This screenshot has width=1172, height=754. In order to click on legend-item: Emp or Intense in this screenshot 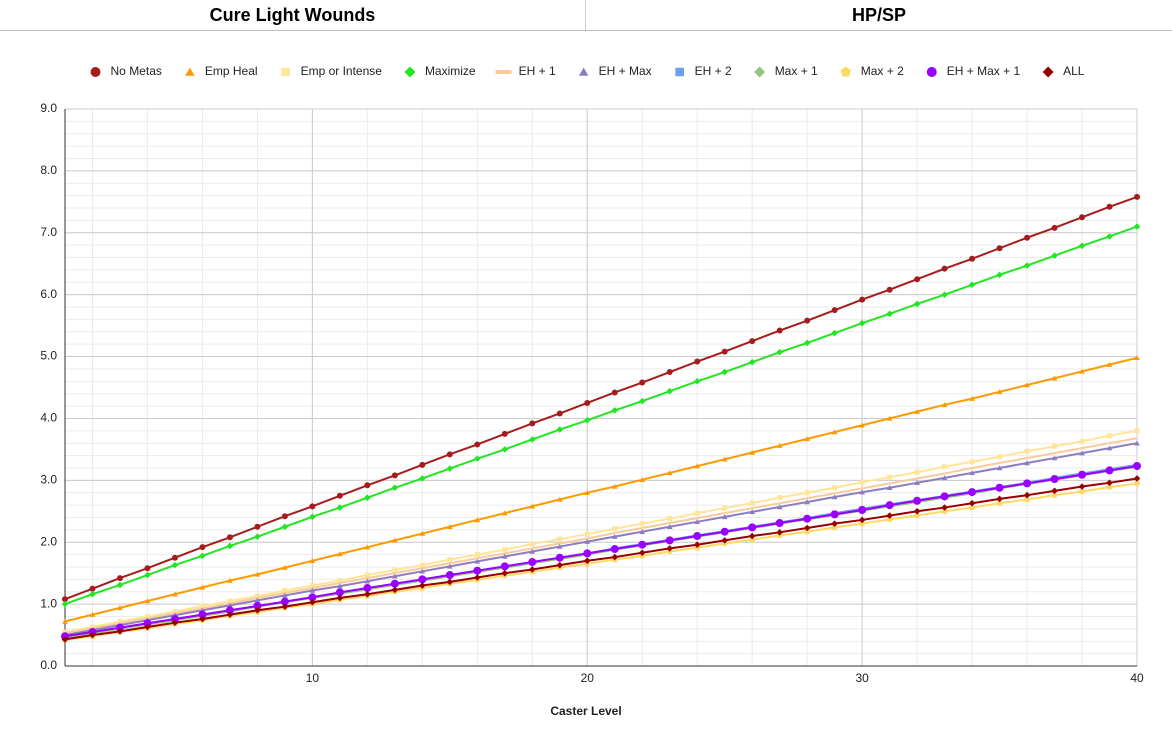, I will do `click(331, 71)`.